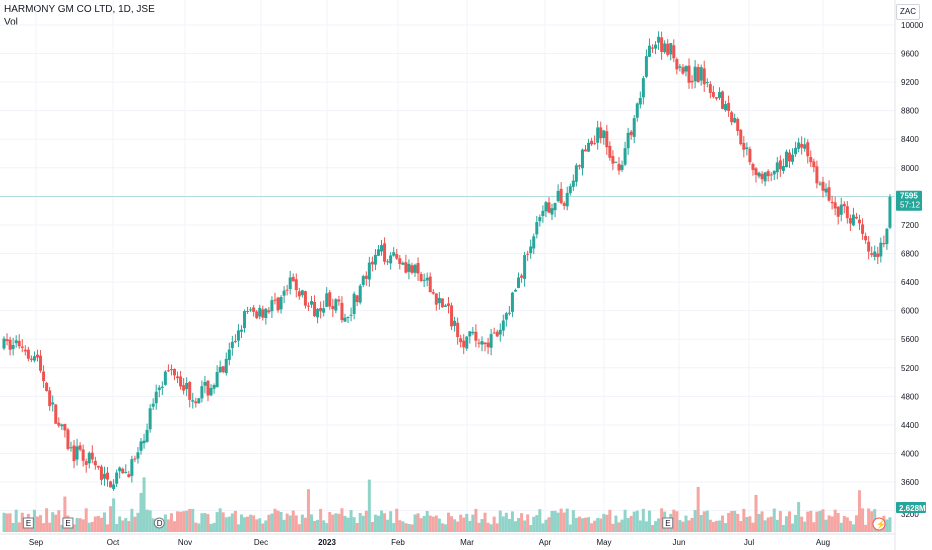 The image size is (932, 550). What do you see at coordinates (603, 542) in the screenshot?
I see `time-tick-label: May` at bounding box center [603, 542].